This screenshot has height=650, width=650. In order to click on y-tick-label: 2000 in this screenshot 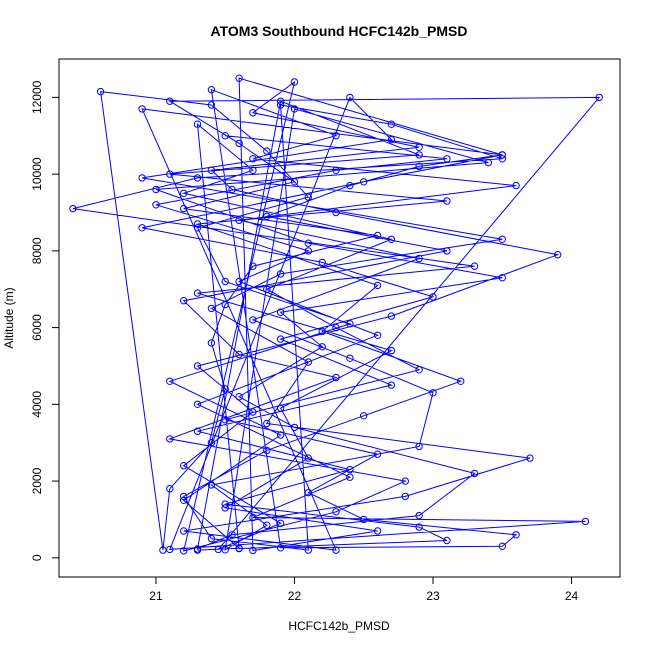, I will do `click(37, 480)`.